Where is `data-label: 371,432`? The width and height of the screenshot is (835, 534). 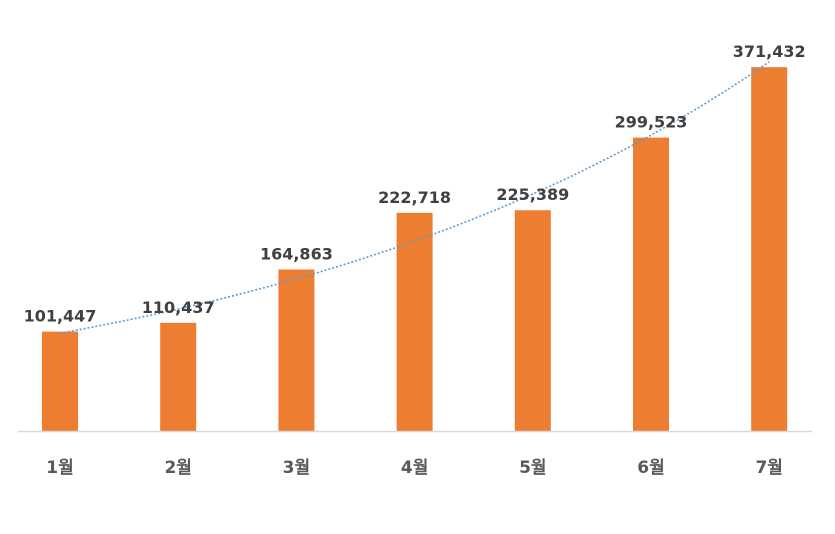
data-label: 371,432 is located at coordinates (769, 51).